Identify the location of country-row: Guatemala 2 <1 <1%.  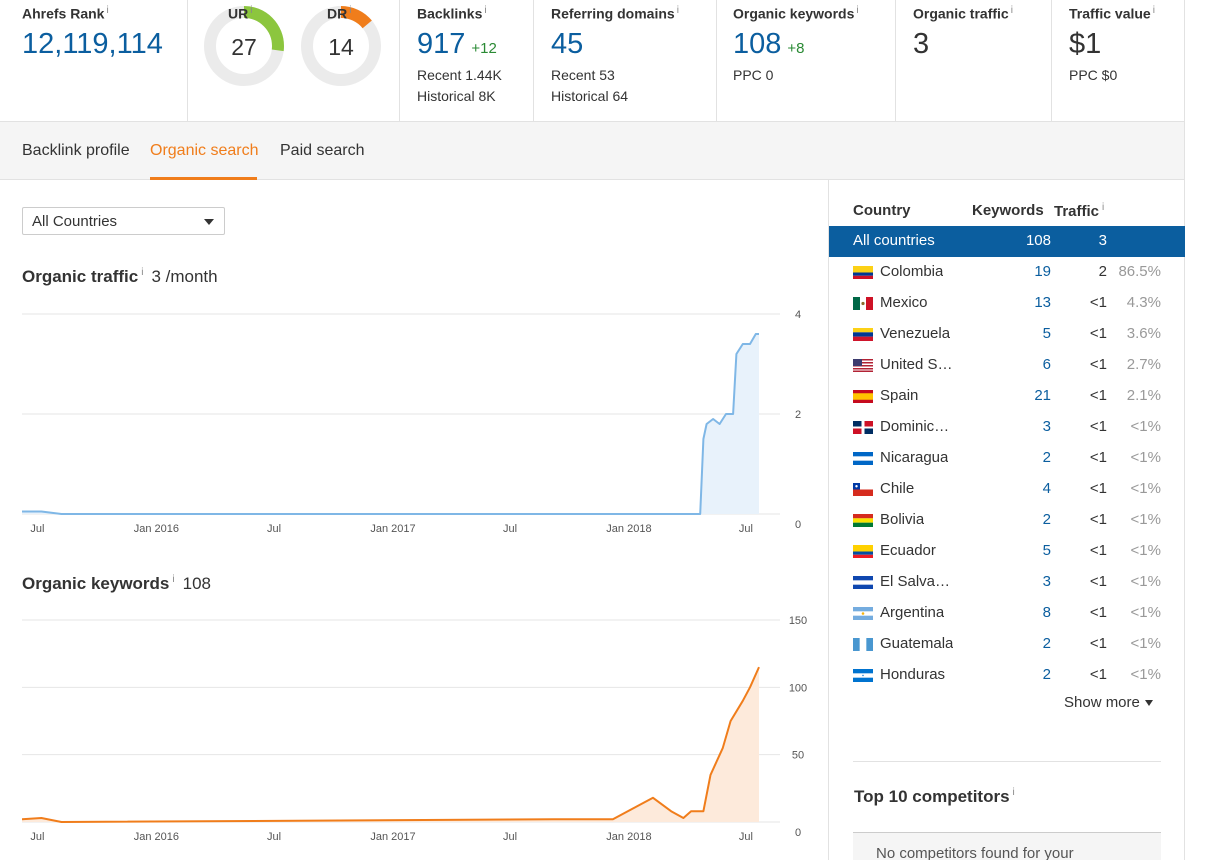
(1007, 644).